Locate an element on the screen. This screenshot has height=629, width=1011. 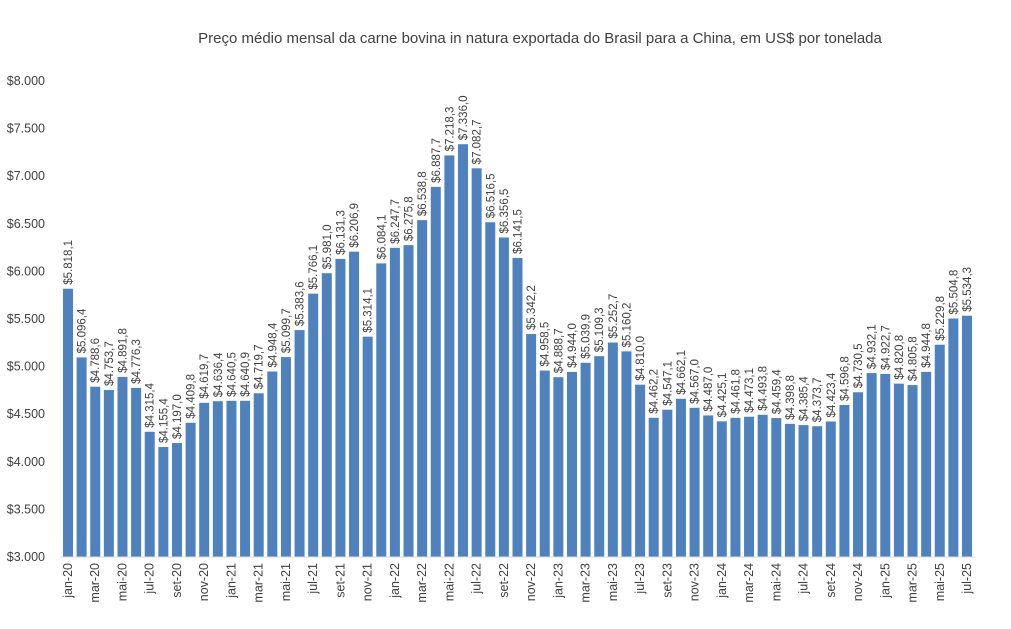
data-label: $5.039,9 is located at coordinates (587, 336).